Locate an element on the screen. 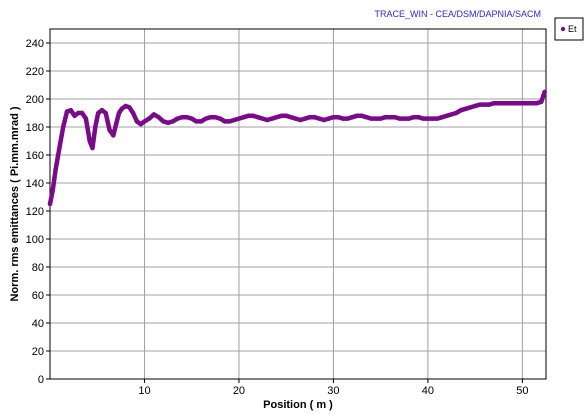  y-tick-label: 120 is located at coordinates (35, 212).